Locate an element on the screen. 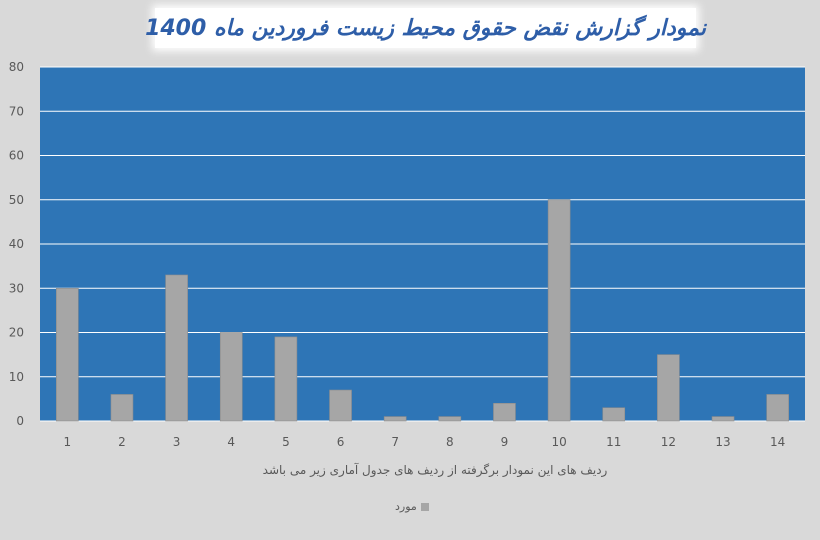  x-tick-label: 13 is located at coordinates (722, 442).